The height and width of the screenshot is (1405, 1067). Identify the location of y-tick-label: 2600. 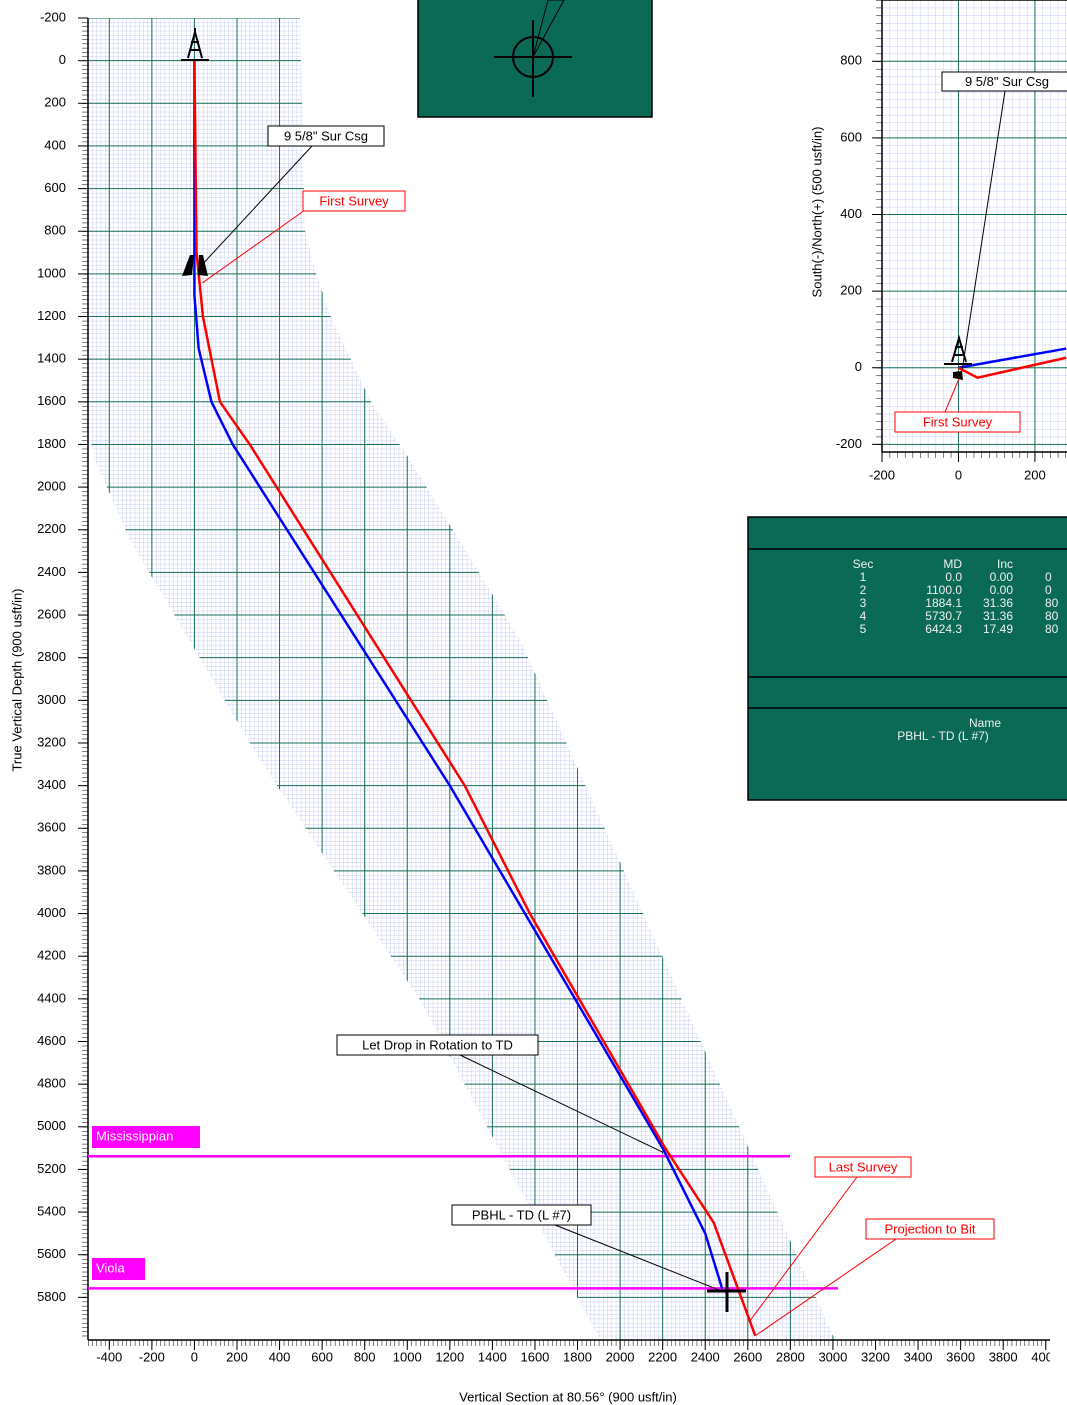
(51, 613).